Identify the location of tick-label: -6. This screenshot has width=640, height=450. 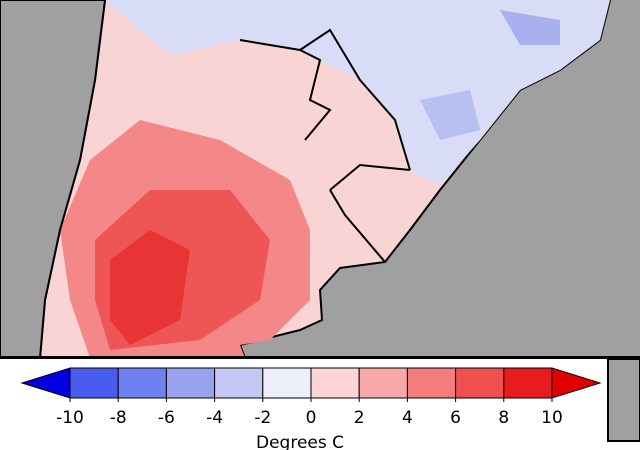
(166, 418).